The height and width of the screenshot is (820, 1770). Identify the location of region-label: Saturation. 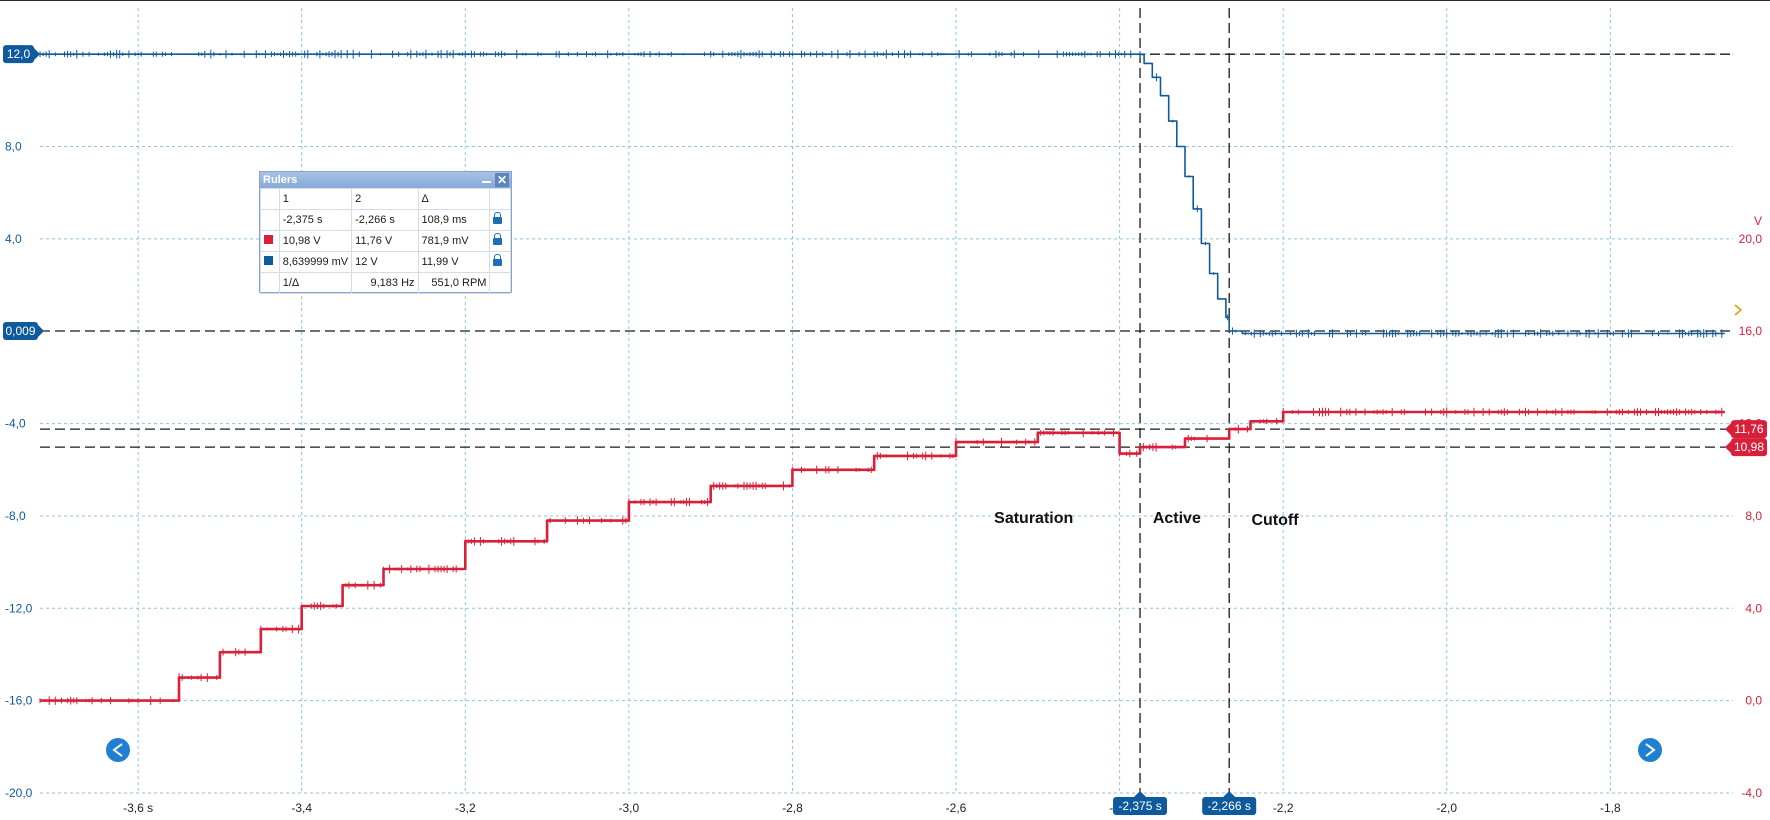
(1033, 518).